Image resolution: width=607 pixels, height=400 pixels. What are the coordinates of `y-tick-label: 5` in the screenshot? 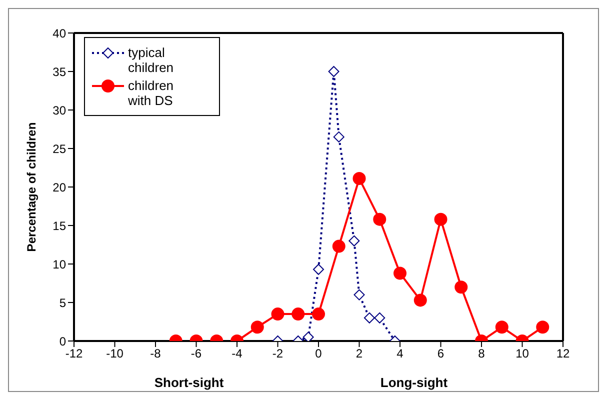 It's located at (62, 303).